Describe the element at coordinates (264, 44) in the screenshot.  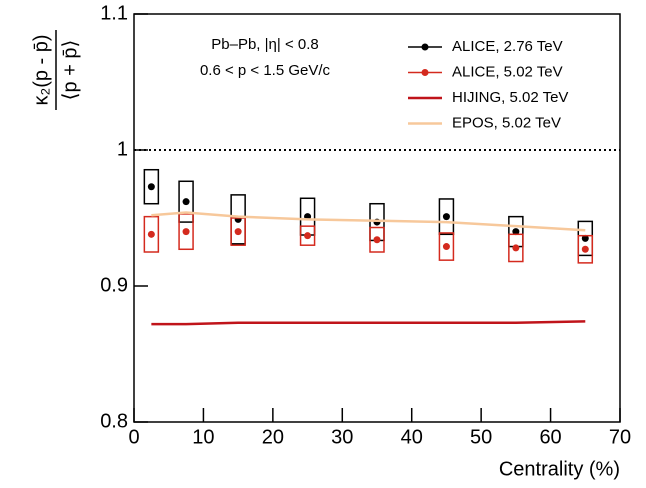
I see `annotation: Pb–Pb, |η| < 0.8` at that location.